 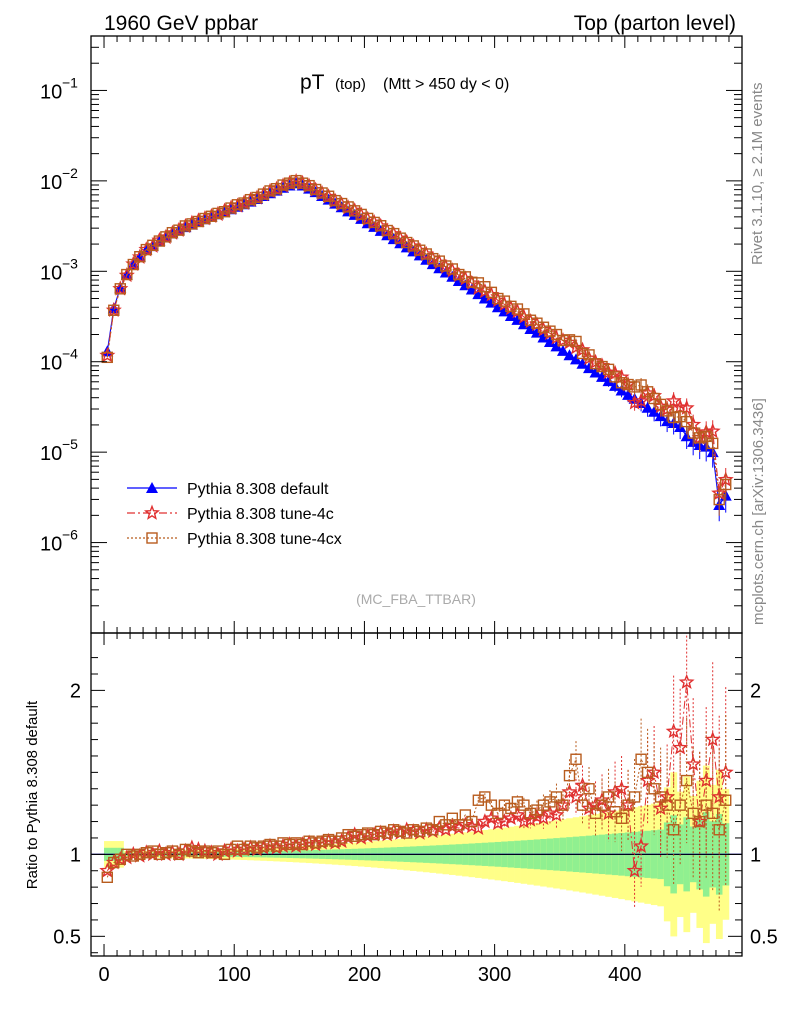 I want to click on ratio-y-tick-label: 1, so click(x=75, y=855).